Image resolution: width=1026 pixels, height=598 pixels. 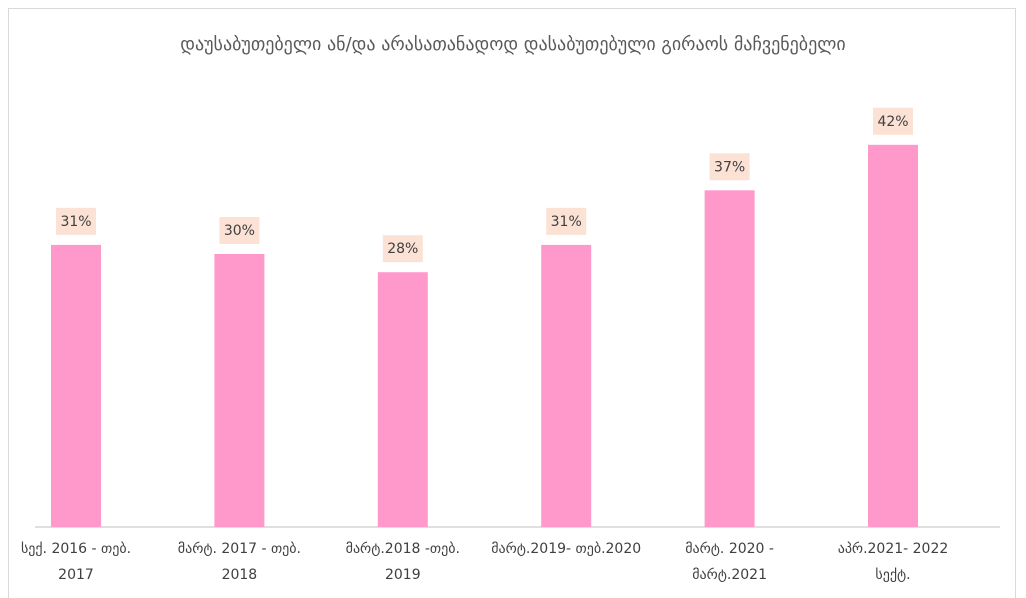 I want to click on value-label: 42%, so click(x=892, y=122).